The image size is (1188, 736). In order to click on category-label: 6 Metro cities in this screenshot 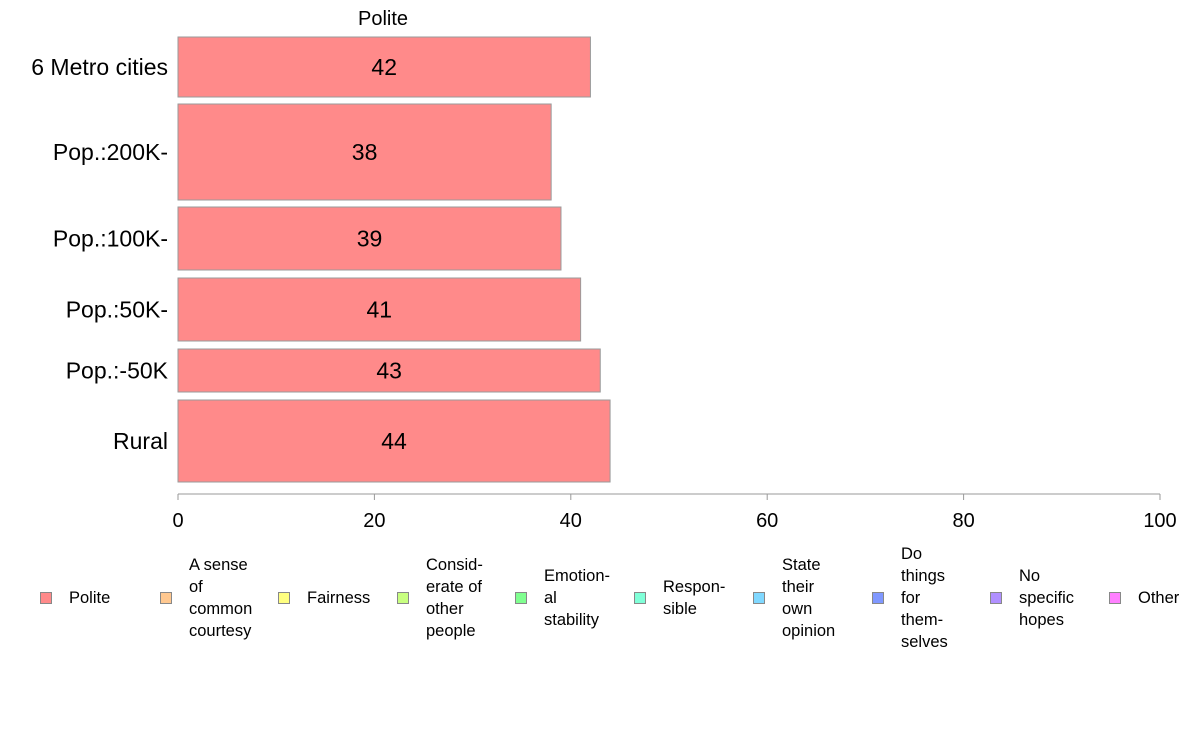, I will do `click(99, 67)`.